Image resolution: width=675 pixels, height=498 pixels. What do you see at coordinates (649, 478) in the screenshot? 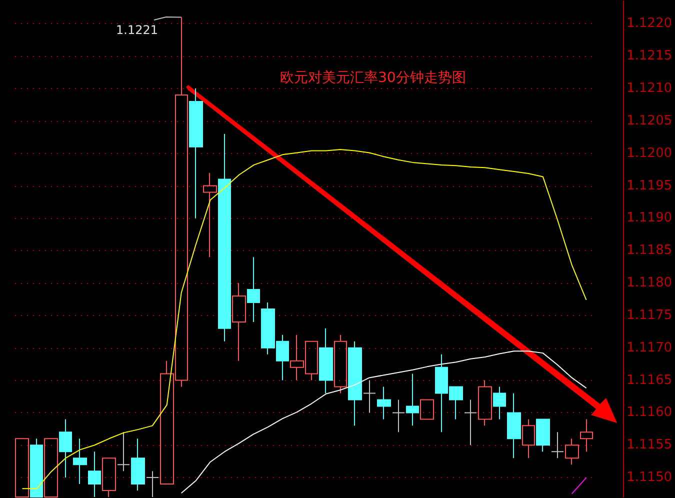
I see `y-tick-label: 1.1150` at bounding box center [649, 478].